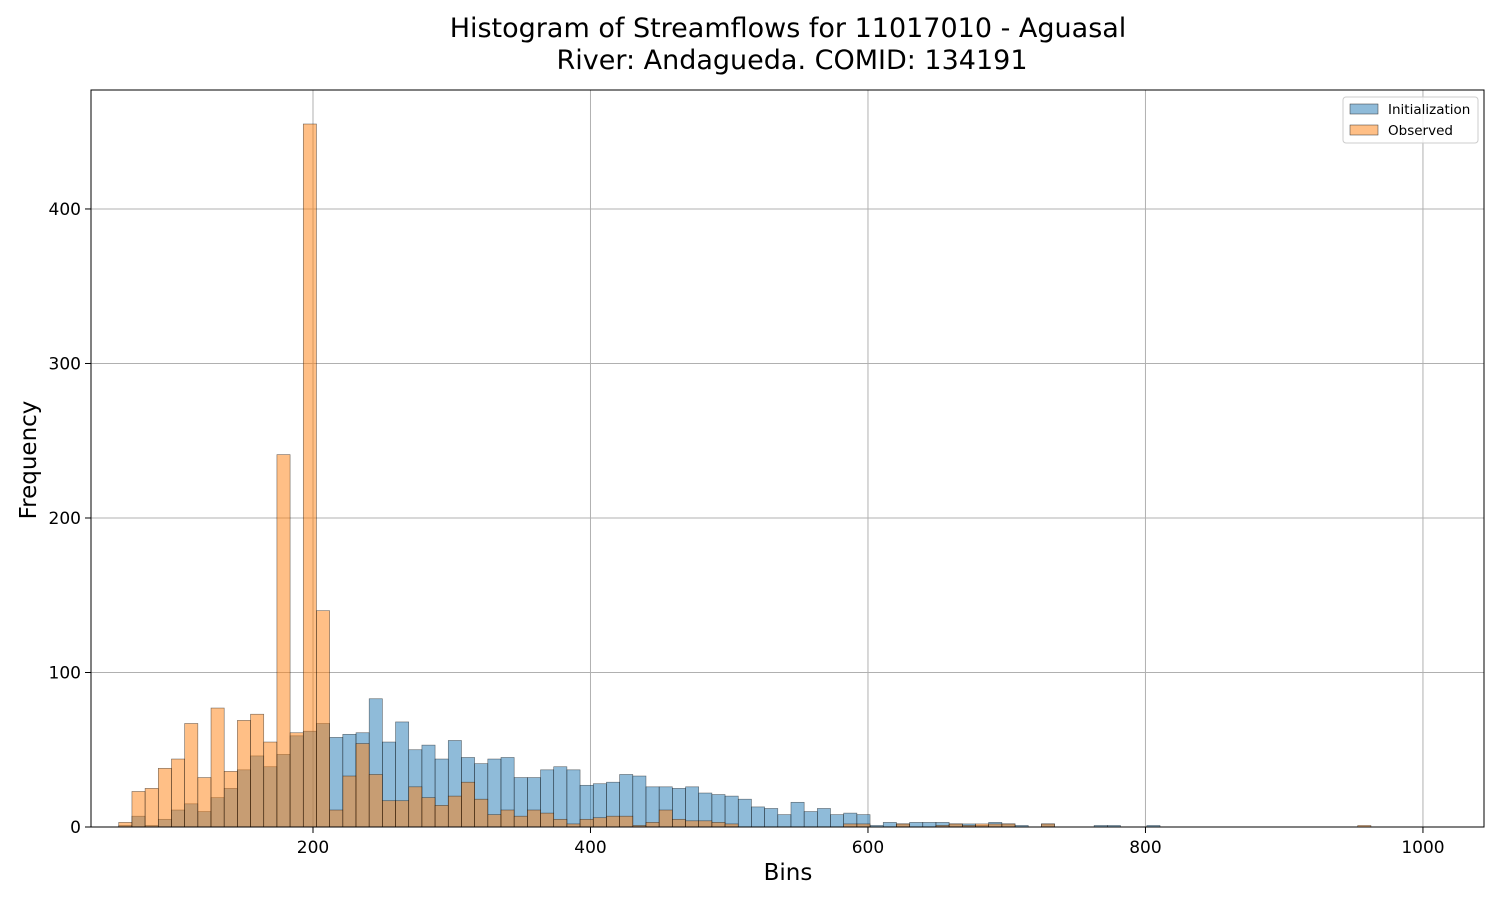  Describe the element at coordinates (65, 519) in the screenshot. I see `y-tick-label: 200` at that location.